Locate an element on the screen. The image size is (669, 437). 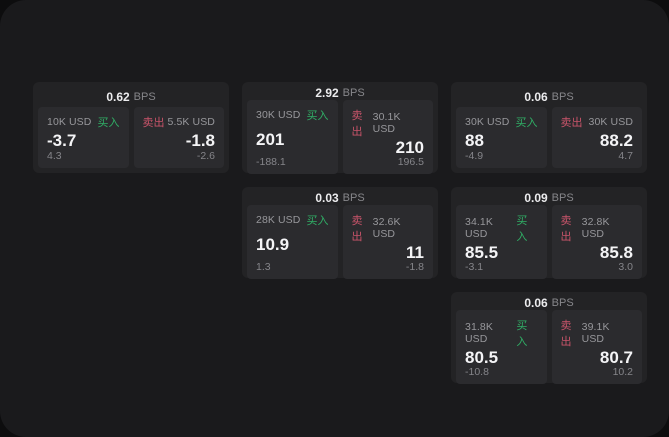
sell-panel: 卖出 30.1K USD 210 196.5 is located at coordinates (387, 137).